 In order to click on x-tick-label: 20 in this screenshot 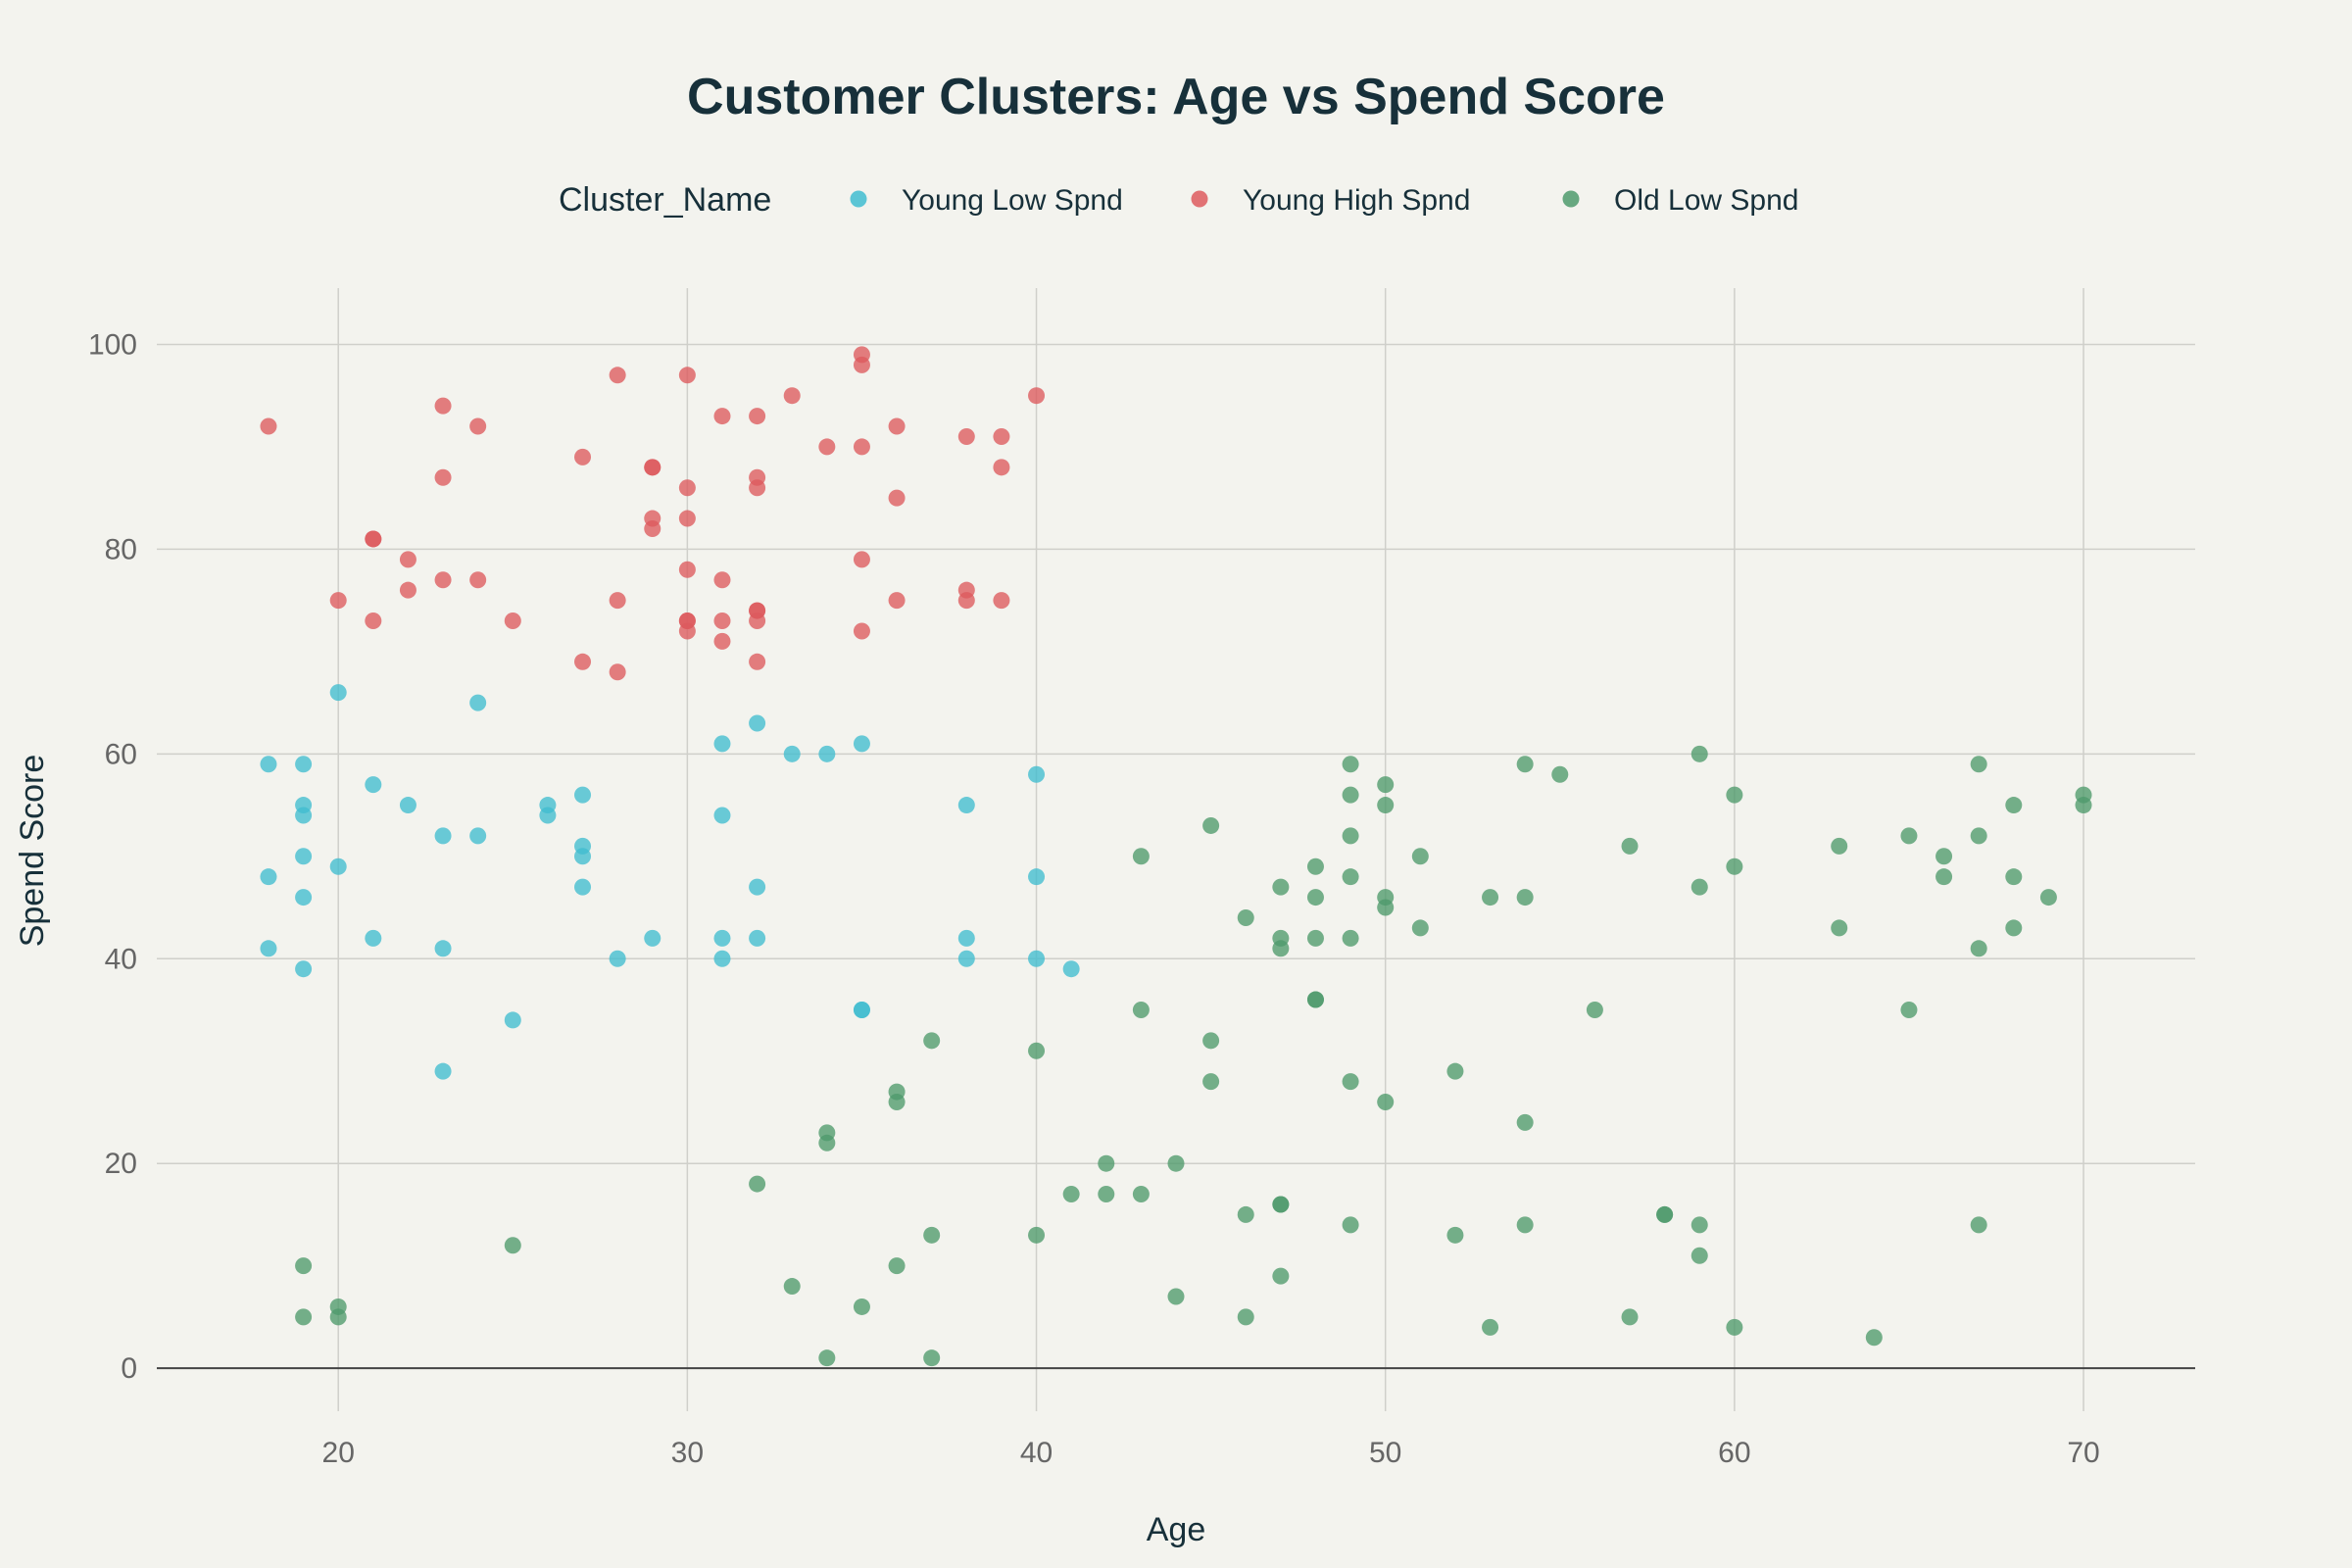, I will do `click(338, 1453)`.